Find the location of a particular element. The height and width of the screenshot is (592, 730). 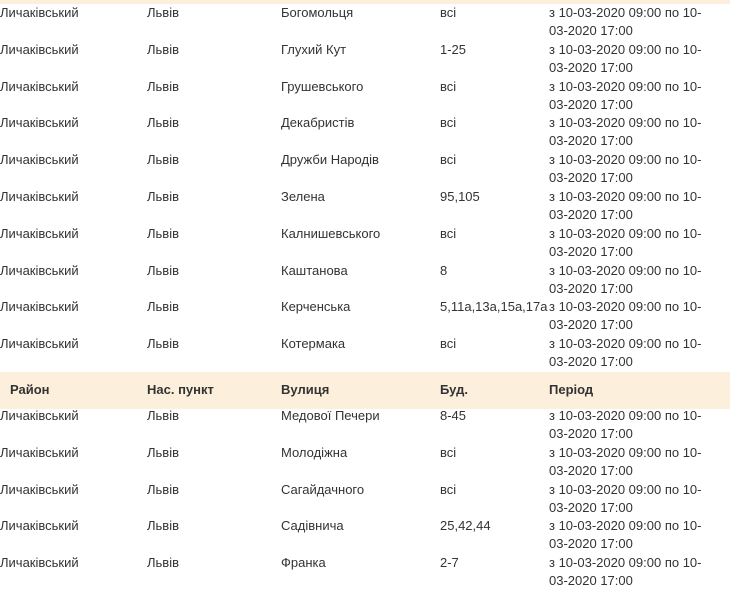

column-header: Буд. is located at coordinates (454, 389).